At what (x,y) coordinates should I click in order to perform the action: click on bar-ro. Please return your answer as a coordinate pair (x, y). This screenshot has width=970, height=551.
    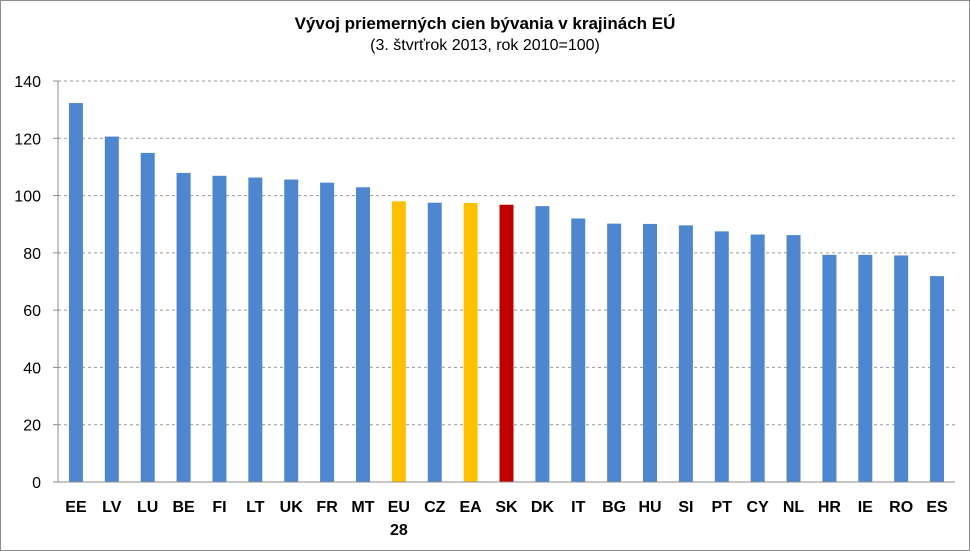
    Looking at the image, I should click on (901, 368).